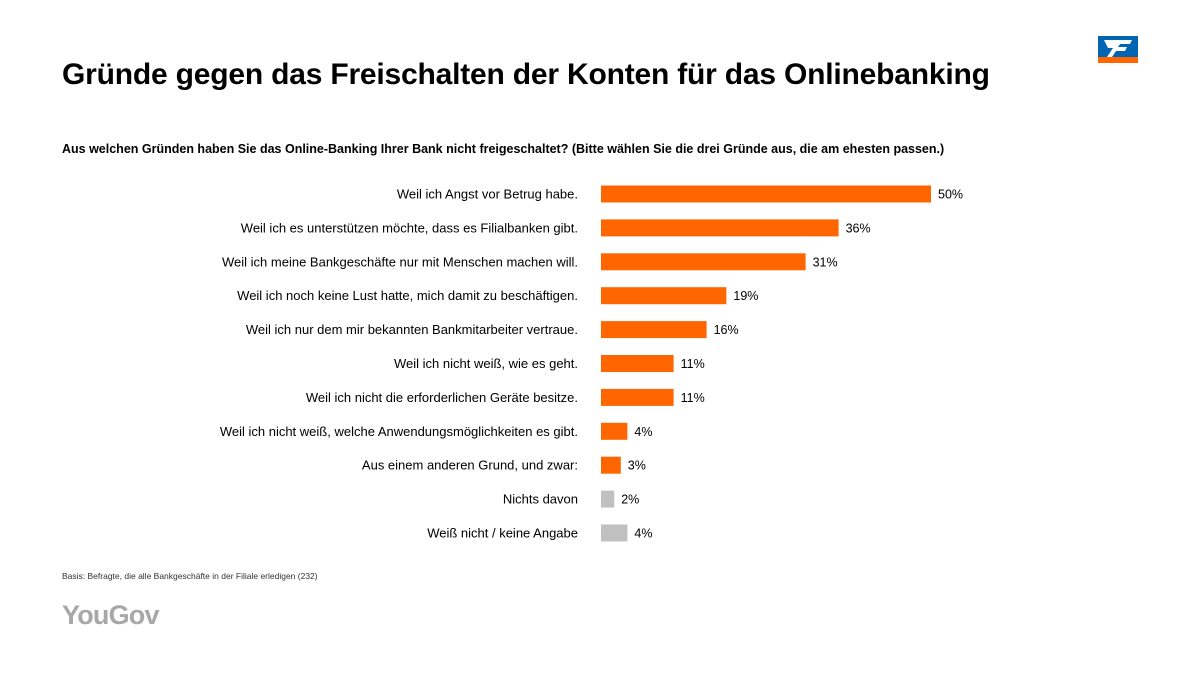  I want to click on category-label: Weil ich Angst vor Betrug habe., so click(487, 194).